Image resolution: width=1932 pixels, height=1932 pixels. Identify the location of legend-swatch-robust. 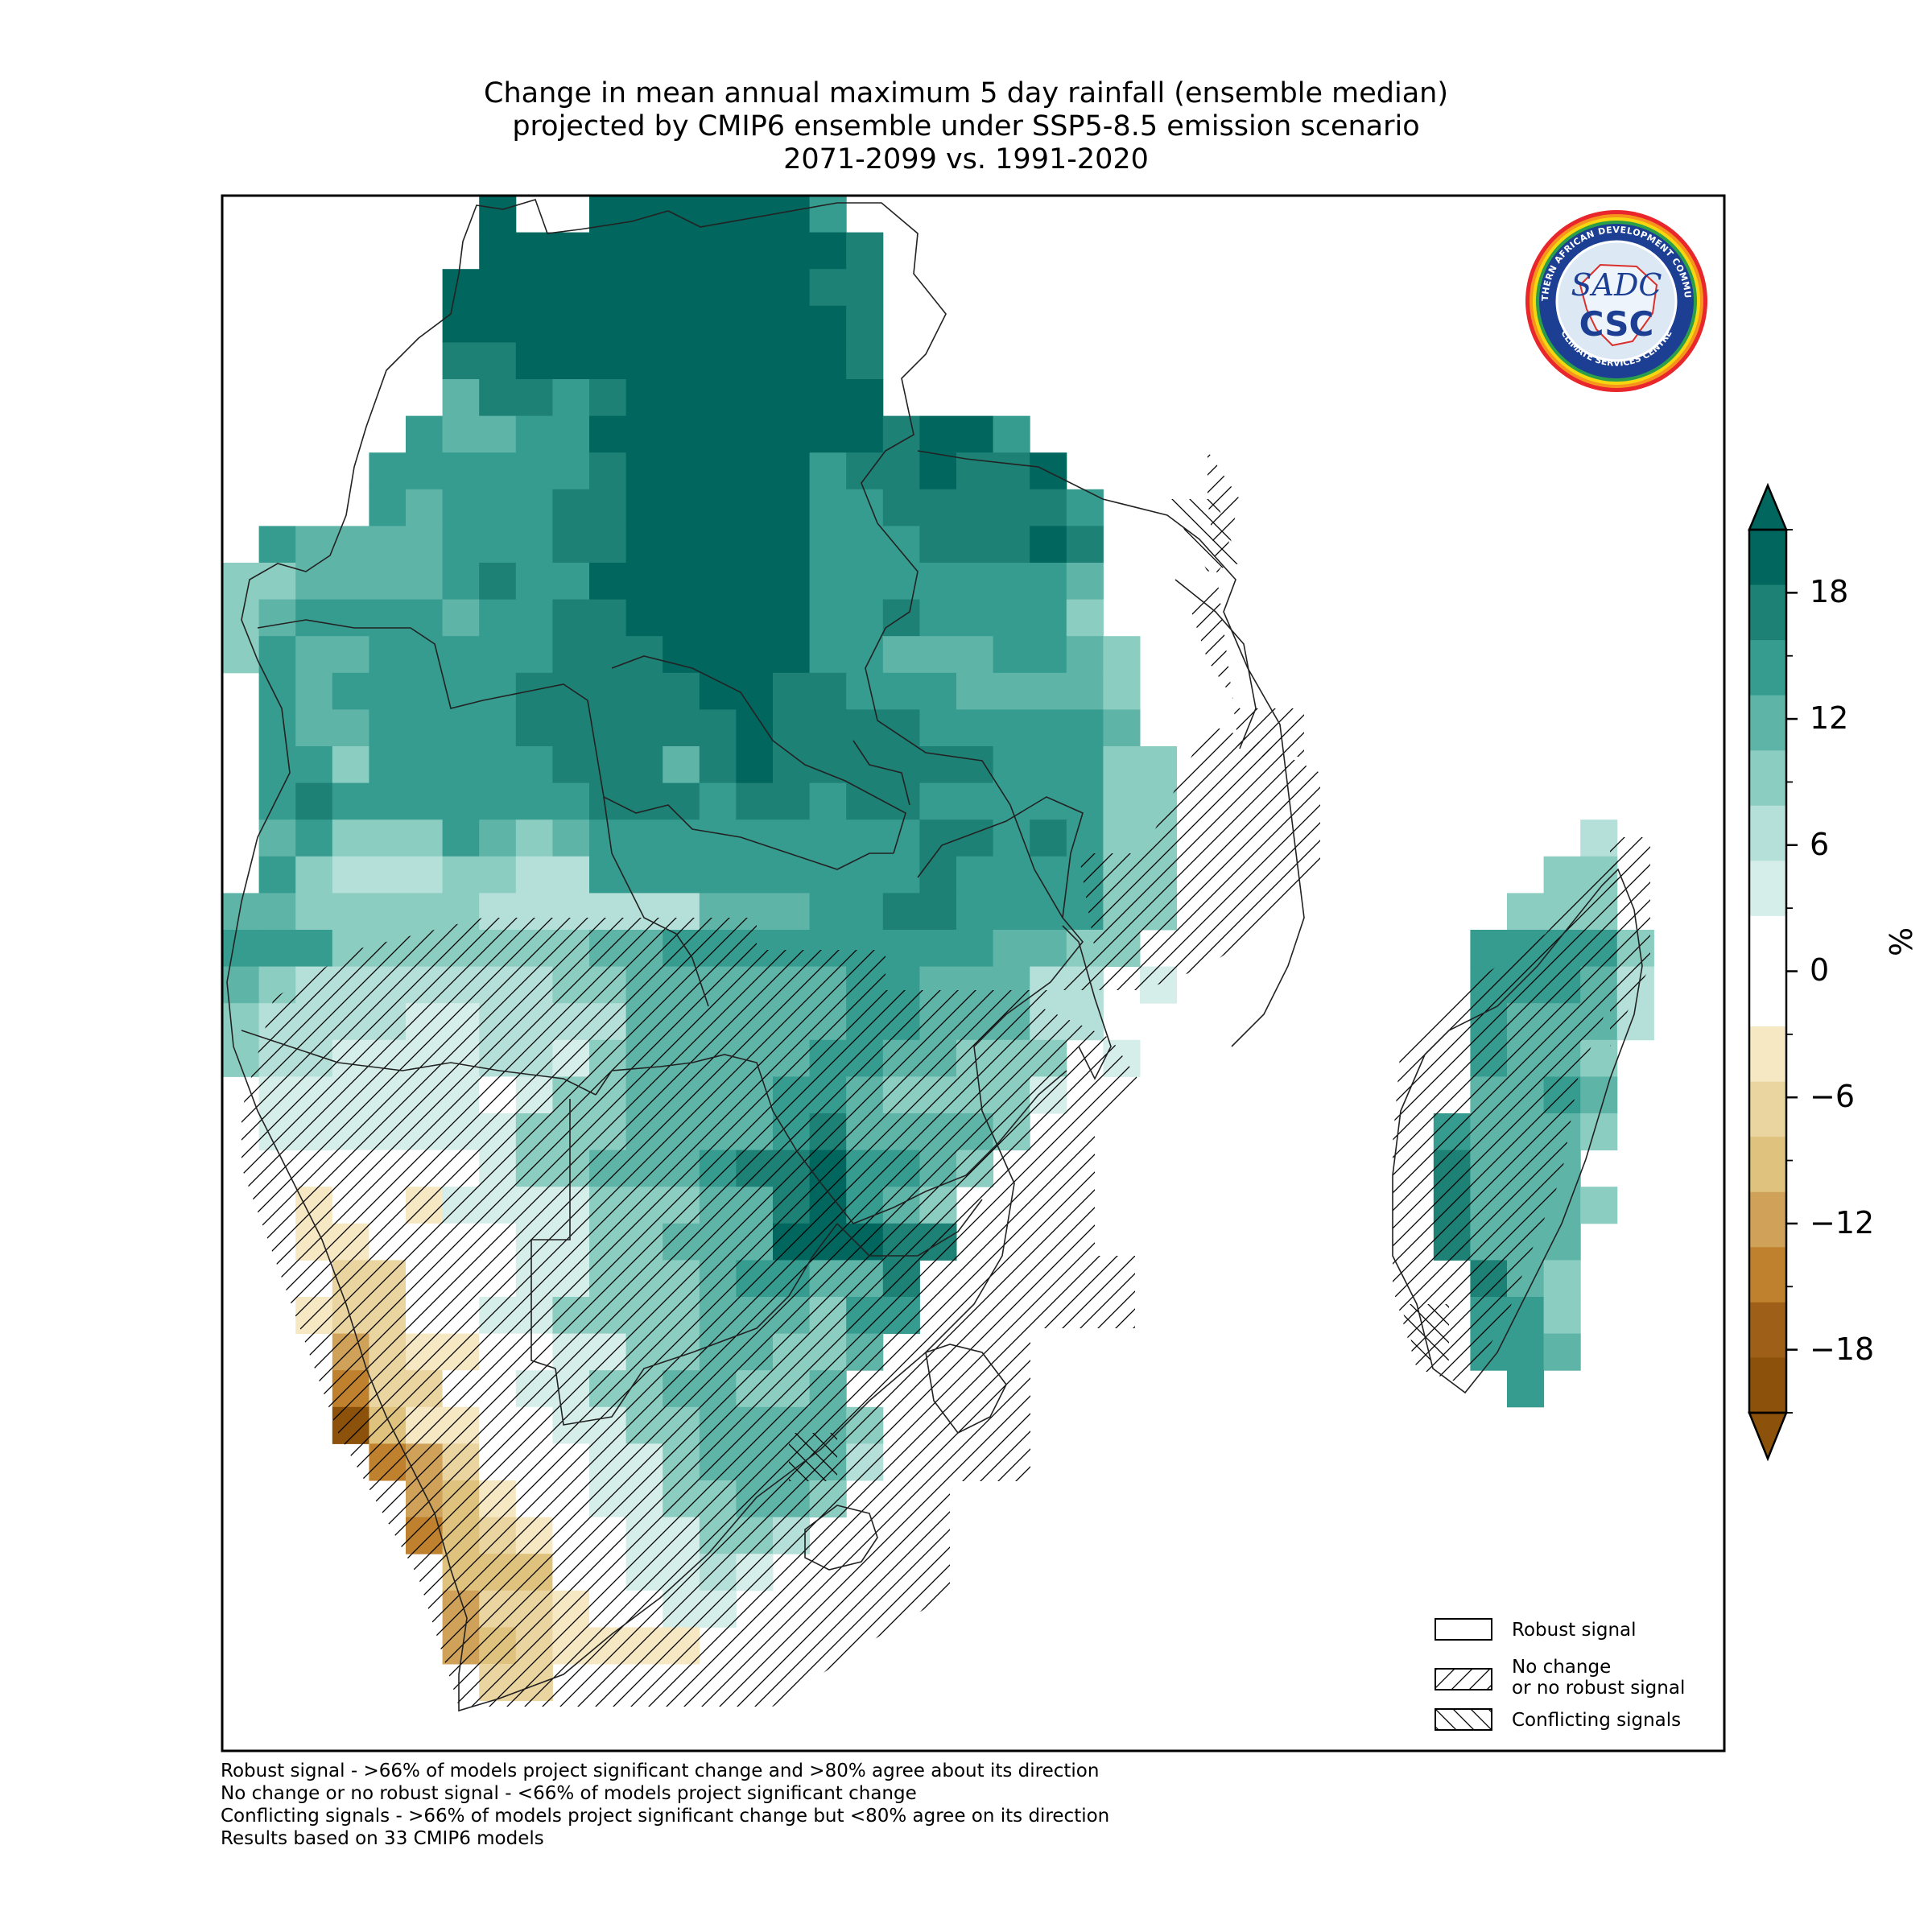
(1463, 1629).